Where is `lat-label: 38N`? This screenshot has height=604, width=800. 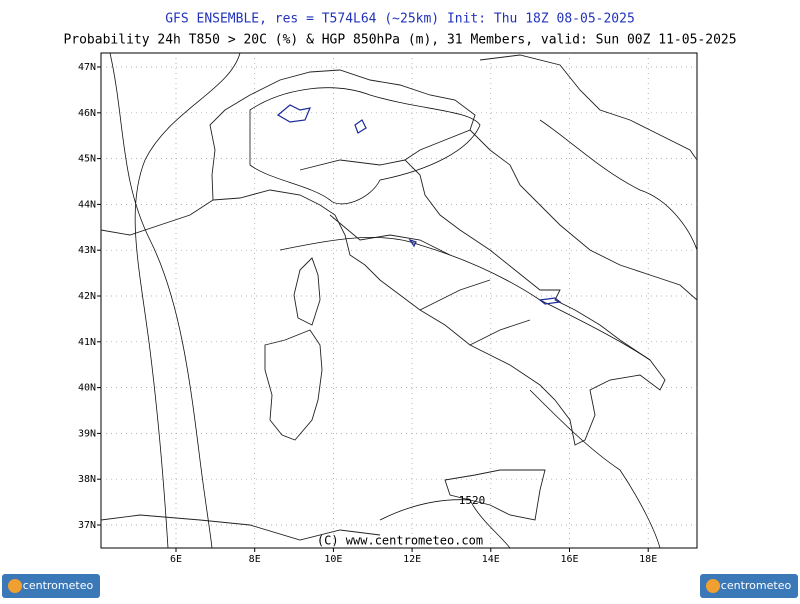 lat-label: 38N is located at coordinates (87, 479).